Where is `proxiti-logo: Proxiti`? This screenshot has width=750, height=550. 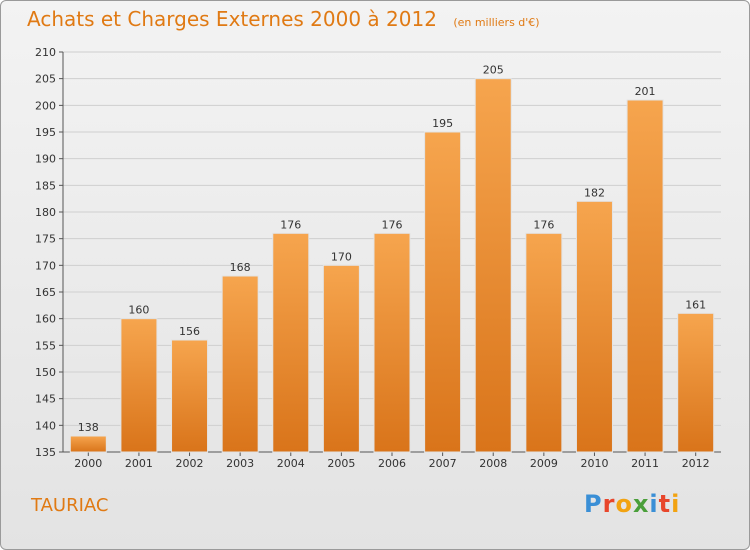 proxiti-logo: Proxiti is located at coordinates (632, 504).